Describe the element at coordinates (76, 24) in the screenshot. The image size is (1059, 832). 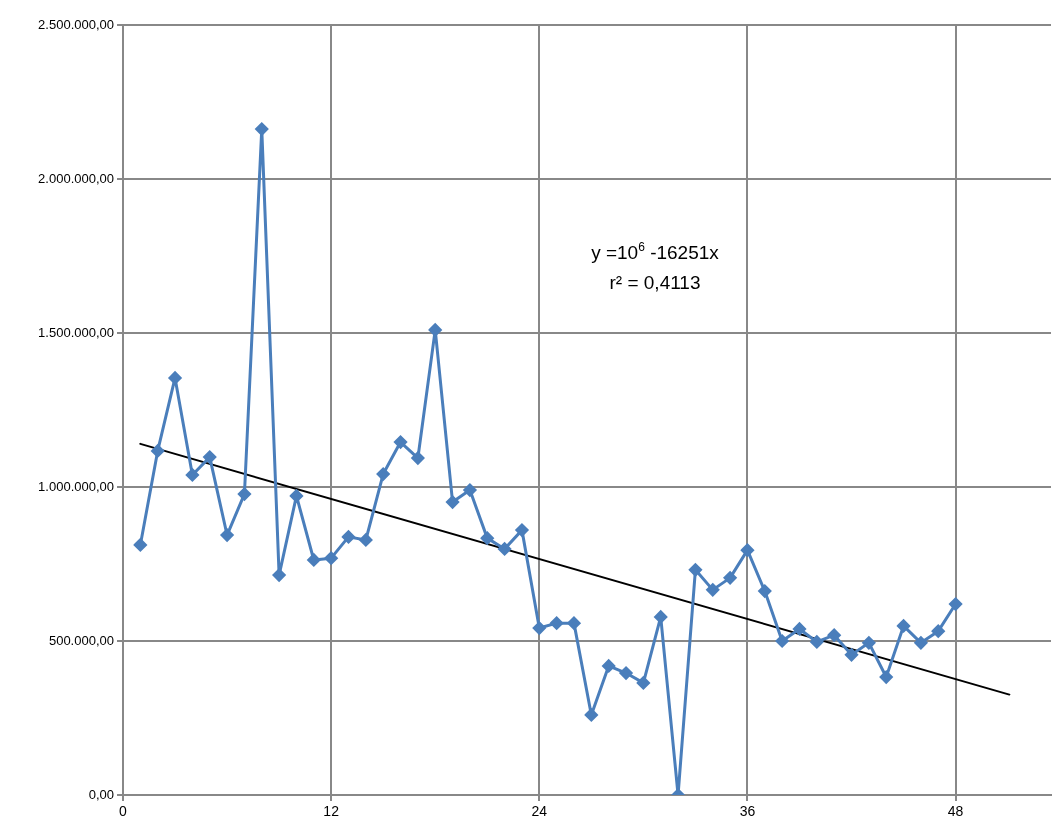
I see `y-tick-label: 2.500.000,00` at that location.